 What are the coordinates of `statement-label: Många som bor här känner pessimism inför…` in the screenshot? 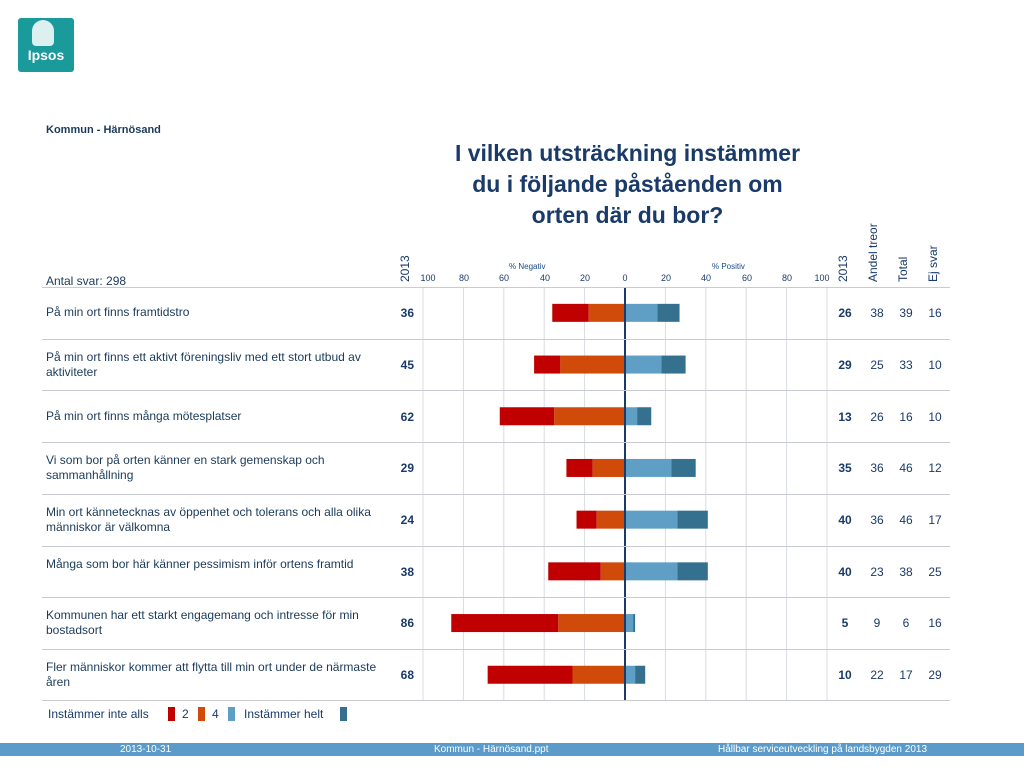 It's located at (200, 564).